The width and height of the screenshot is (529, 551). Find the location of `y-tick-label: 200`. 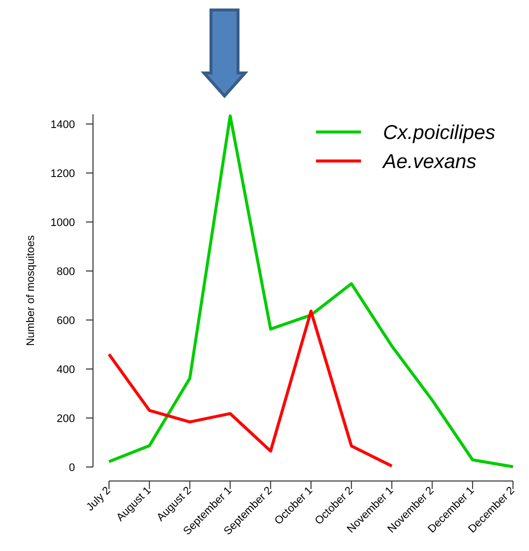

y-tick-label: 200 is located at coordinates (65, 418).